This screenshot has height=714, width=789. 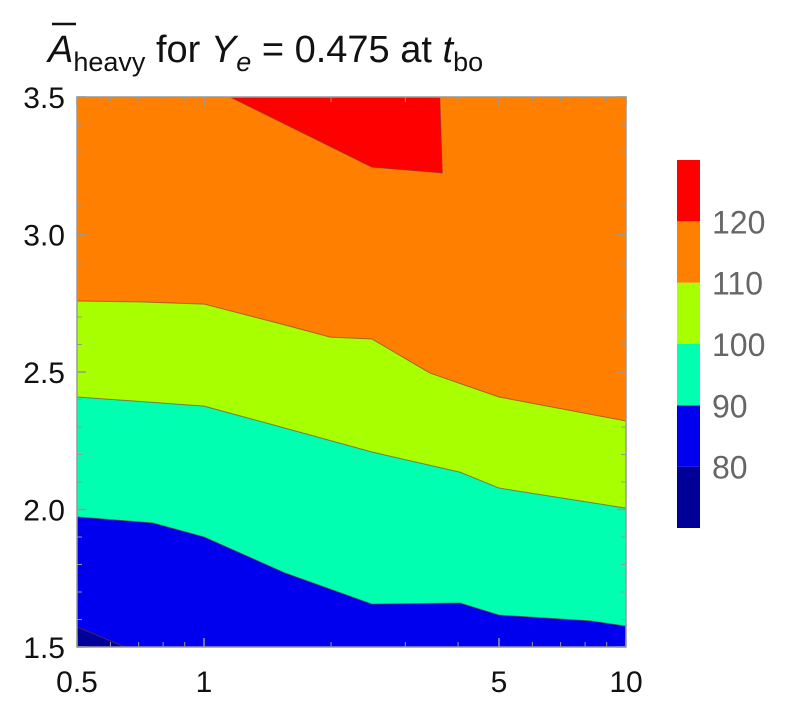 I want to click on x-tick-label: 1, so click(x=204, y=682).